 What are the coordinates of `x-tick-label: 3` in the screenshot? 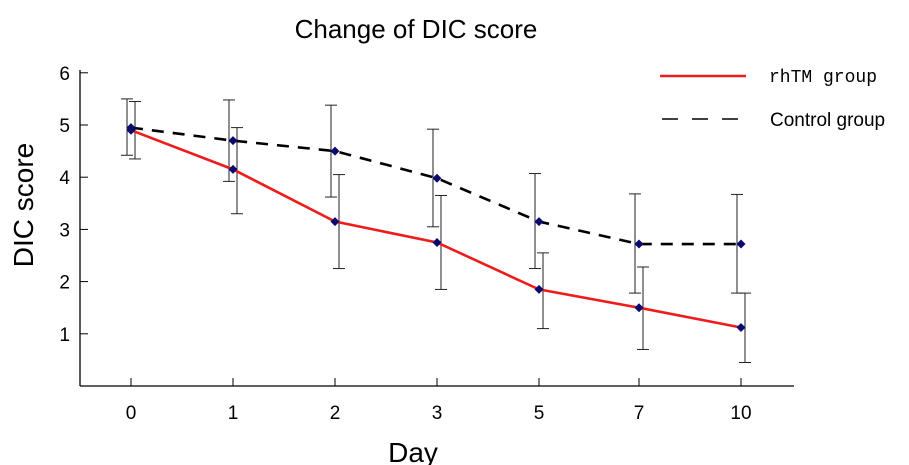 It's located at (437, 413).